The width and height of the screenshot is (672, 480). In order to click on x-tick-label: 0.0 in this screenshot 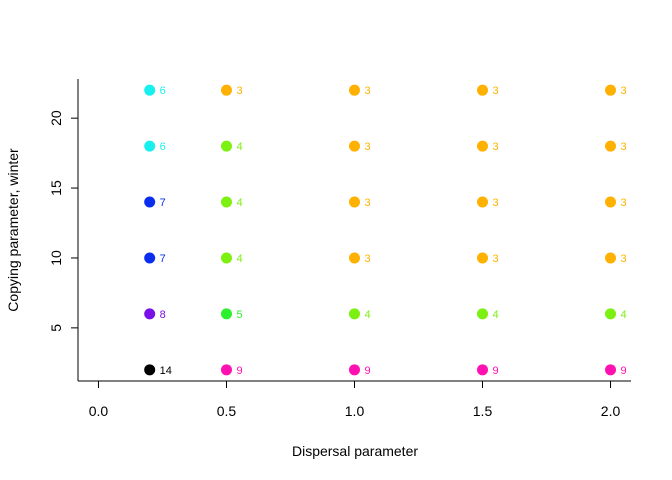, I will do `click(99, 411)`.